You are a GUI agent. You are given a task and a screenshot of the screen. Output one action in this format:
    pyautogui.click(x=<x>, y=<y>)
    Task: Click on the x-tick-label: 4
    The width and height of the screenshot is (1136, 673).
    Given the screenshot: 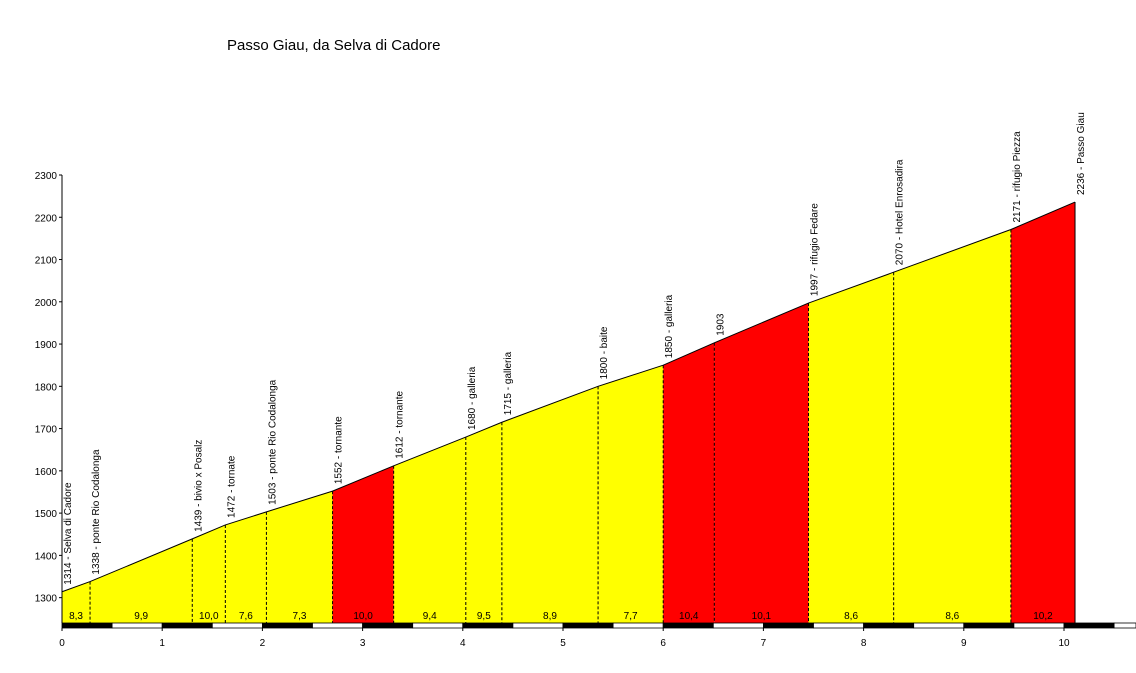 What is the action you would take?
    pyautogui.click(x=463, y=643)
    